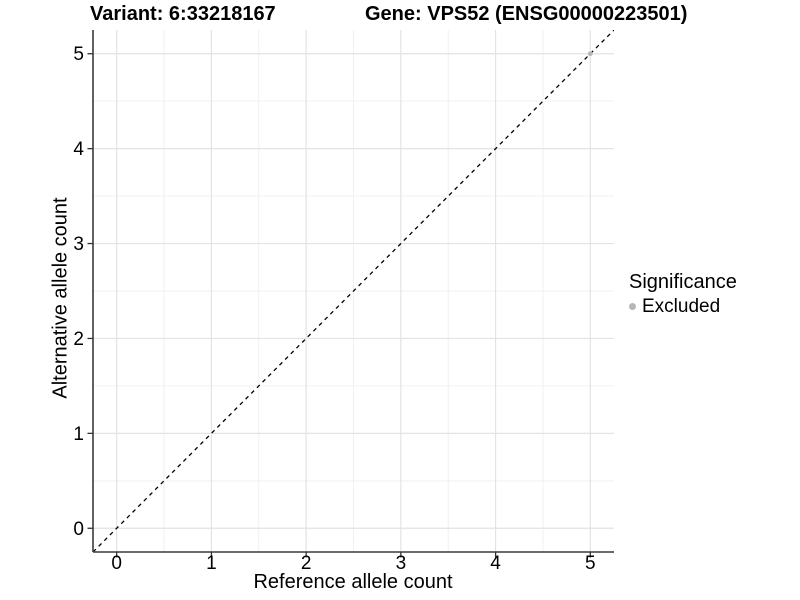  I want to click on y-tick-label: 3, so click(78, 244).